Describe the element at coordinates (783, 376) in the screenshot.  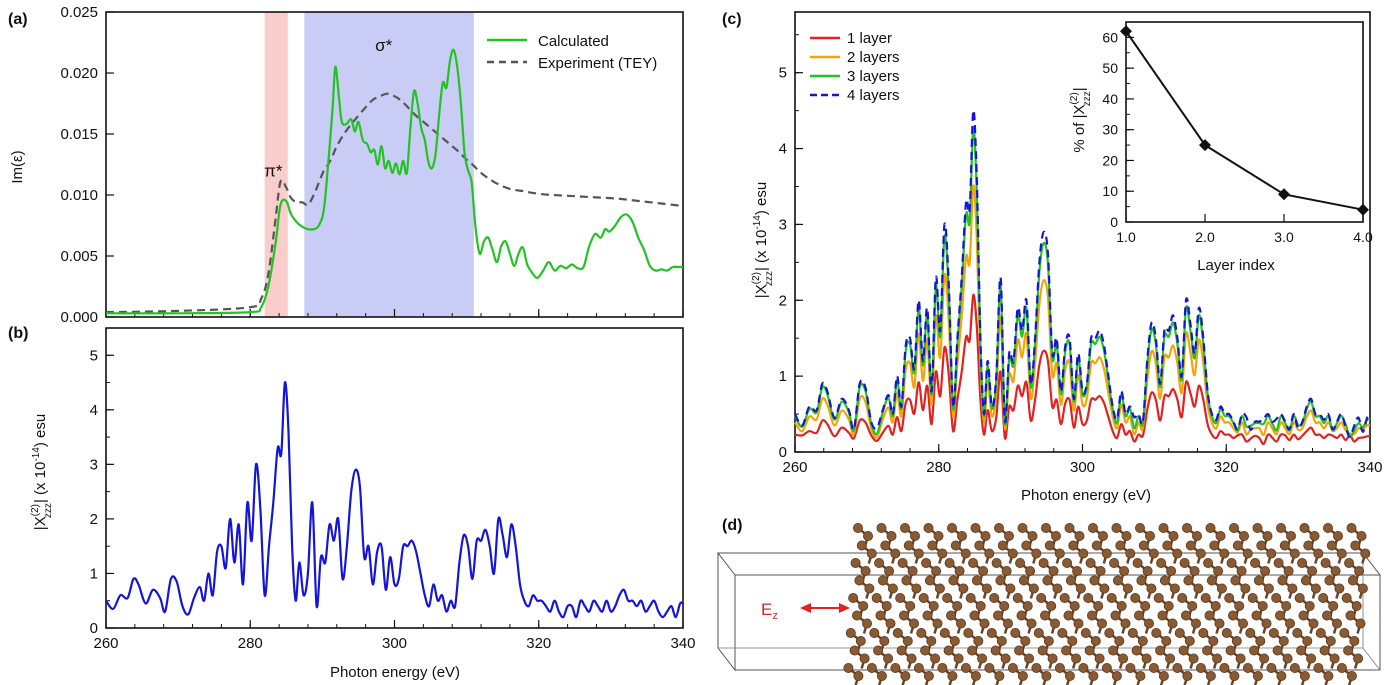
I see `y-tick-label: 1` at that location.